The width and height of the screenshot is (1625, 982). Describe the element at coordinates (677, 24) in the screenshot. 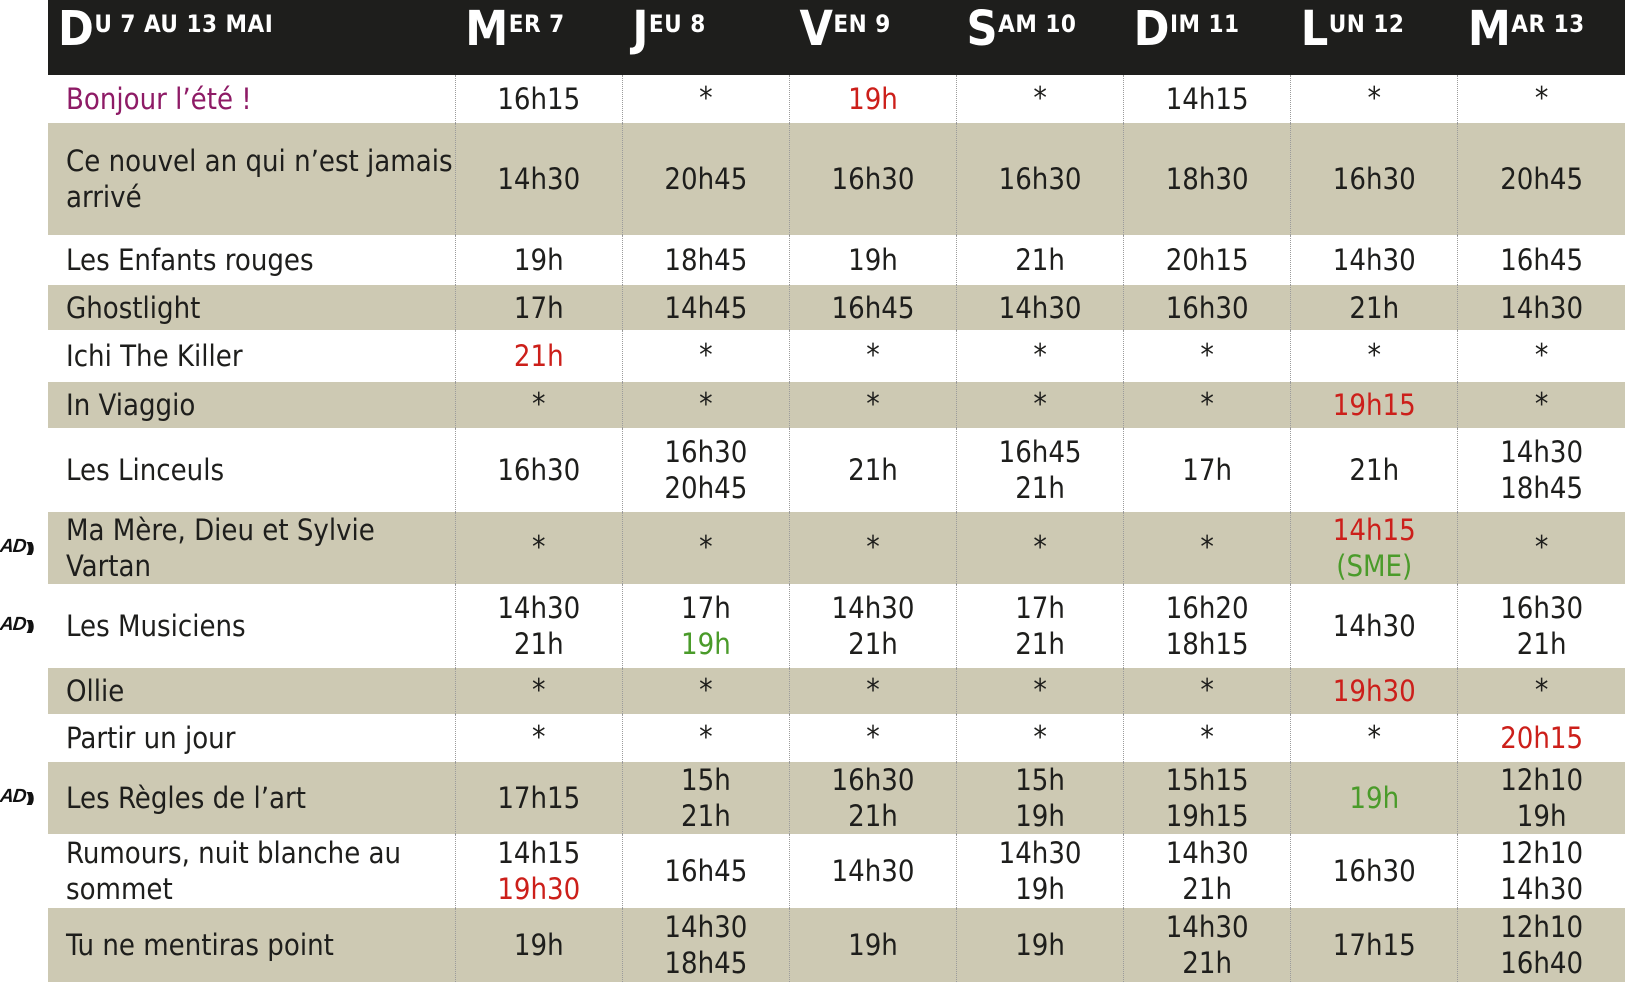

I see `day-heading-rest: EU 8` at that location.